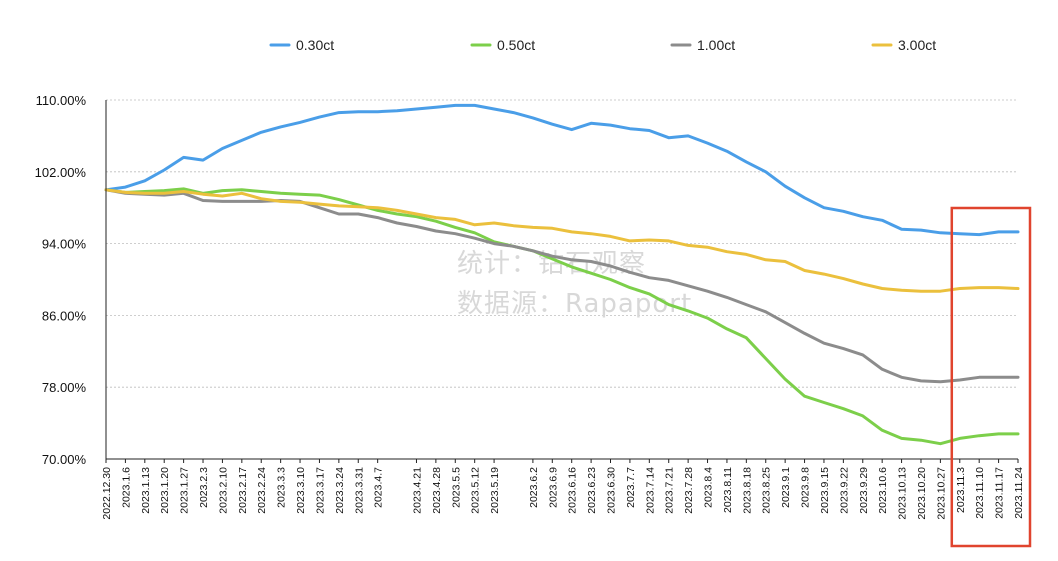 The image size is (1058, 561). Describe the element at coordinates (185, 490) in the screenshot. I see `x-tick-label: 2023.1.27` at that location.